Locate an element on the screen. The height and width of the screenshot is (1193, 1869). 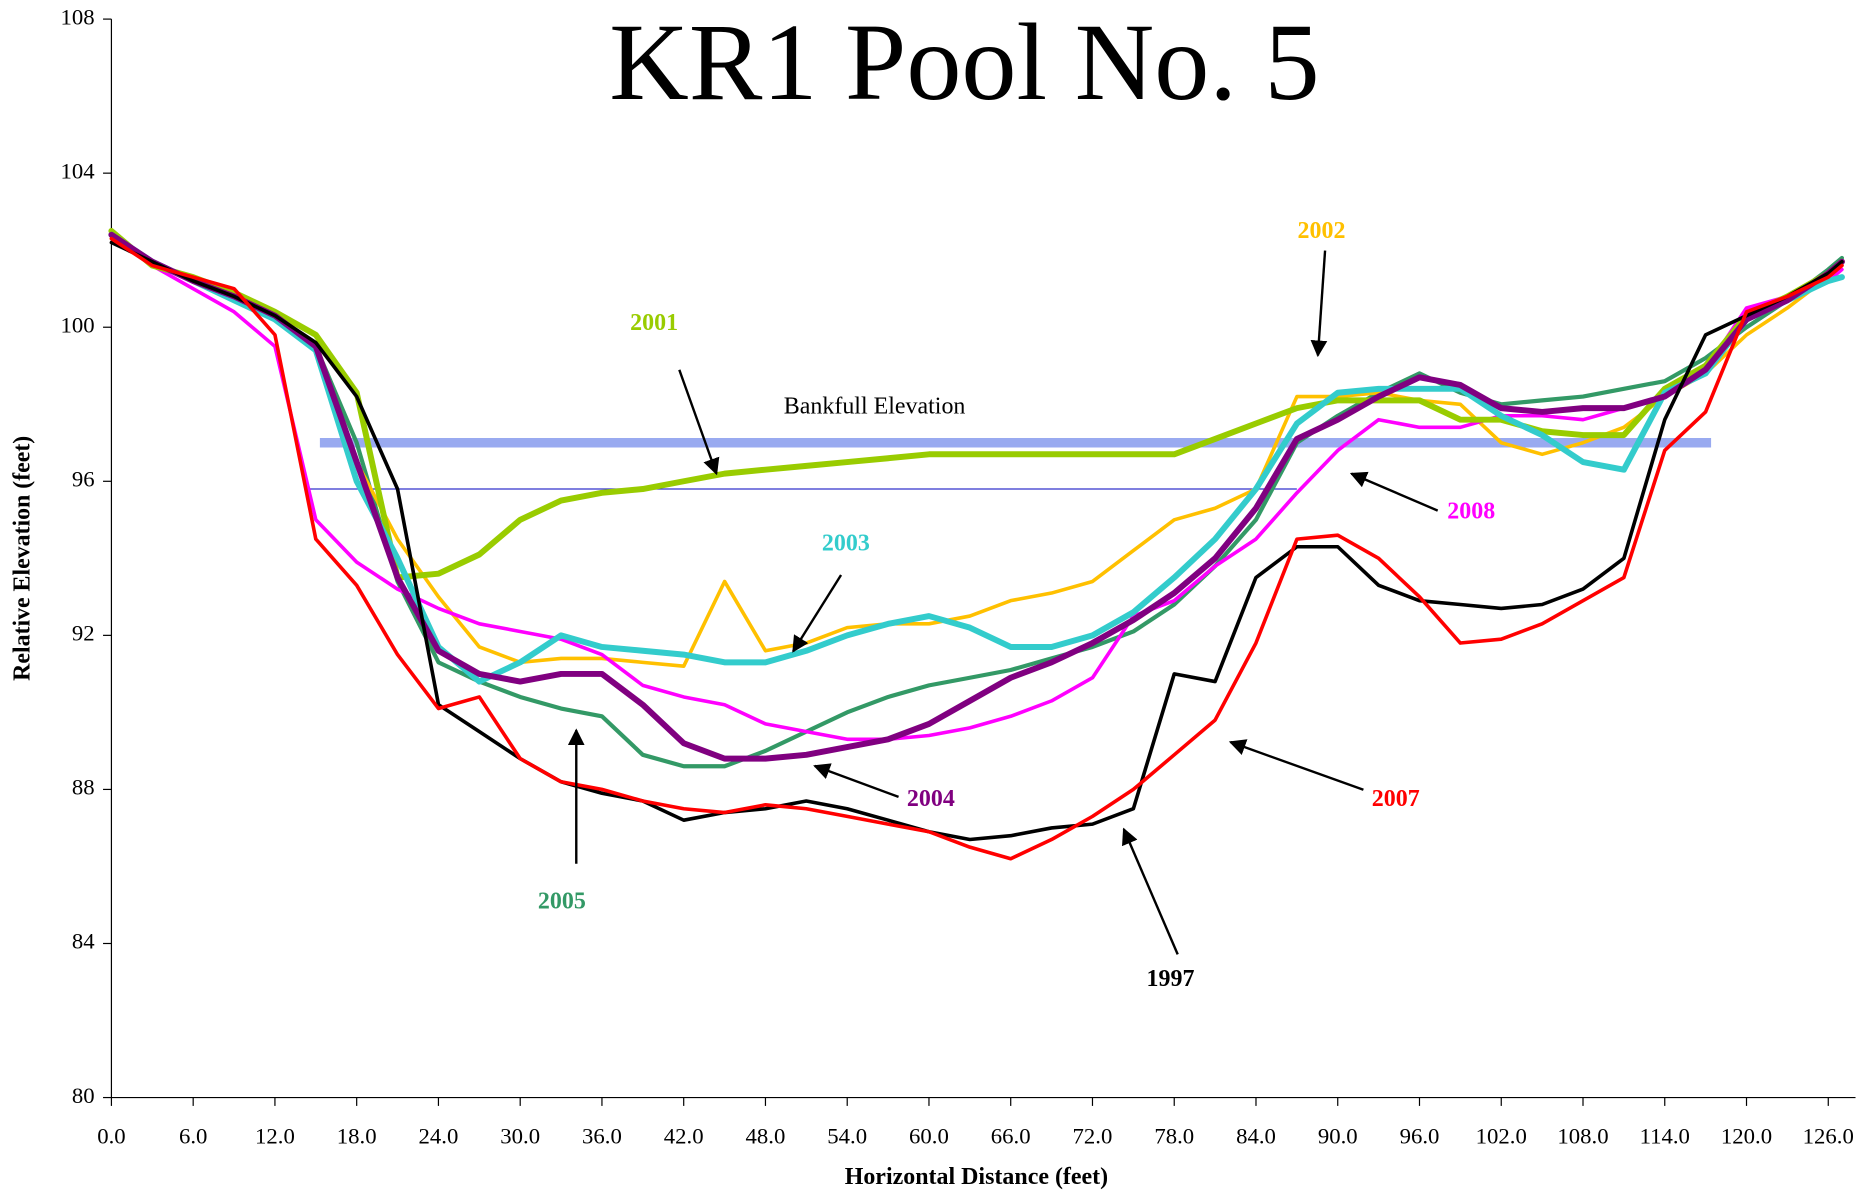
legend-label: 2005 is located at coordinates (562, 902).